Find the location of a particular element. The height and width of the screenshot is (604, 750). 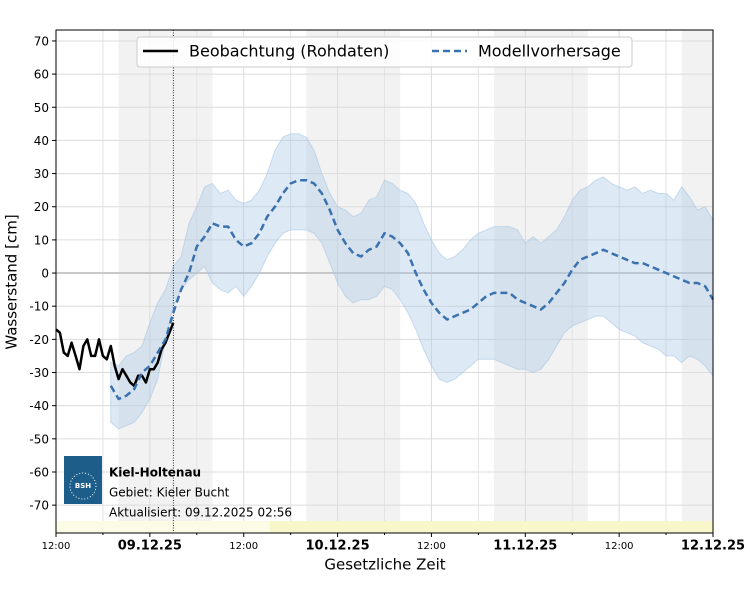

legend-box is located at coordinates (384, 52).